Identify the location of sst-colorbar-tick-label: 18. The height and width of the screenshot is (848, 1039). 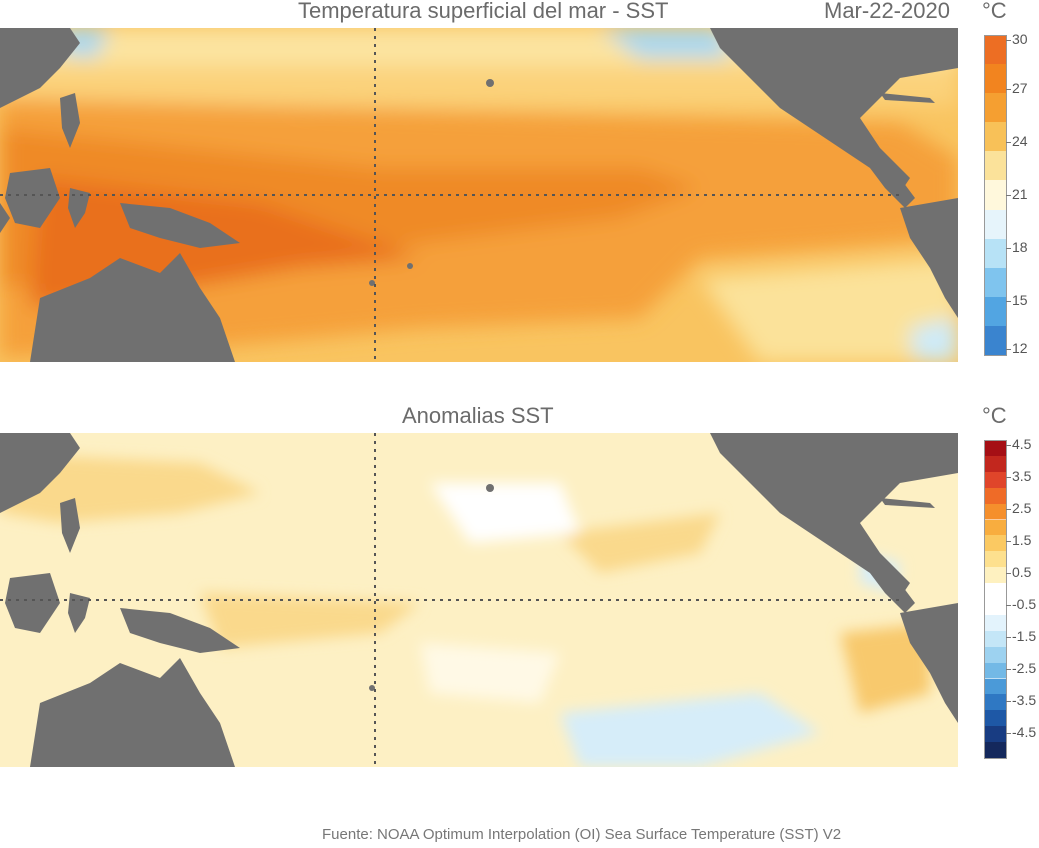
(1020, 247).